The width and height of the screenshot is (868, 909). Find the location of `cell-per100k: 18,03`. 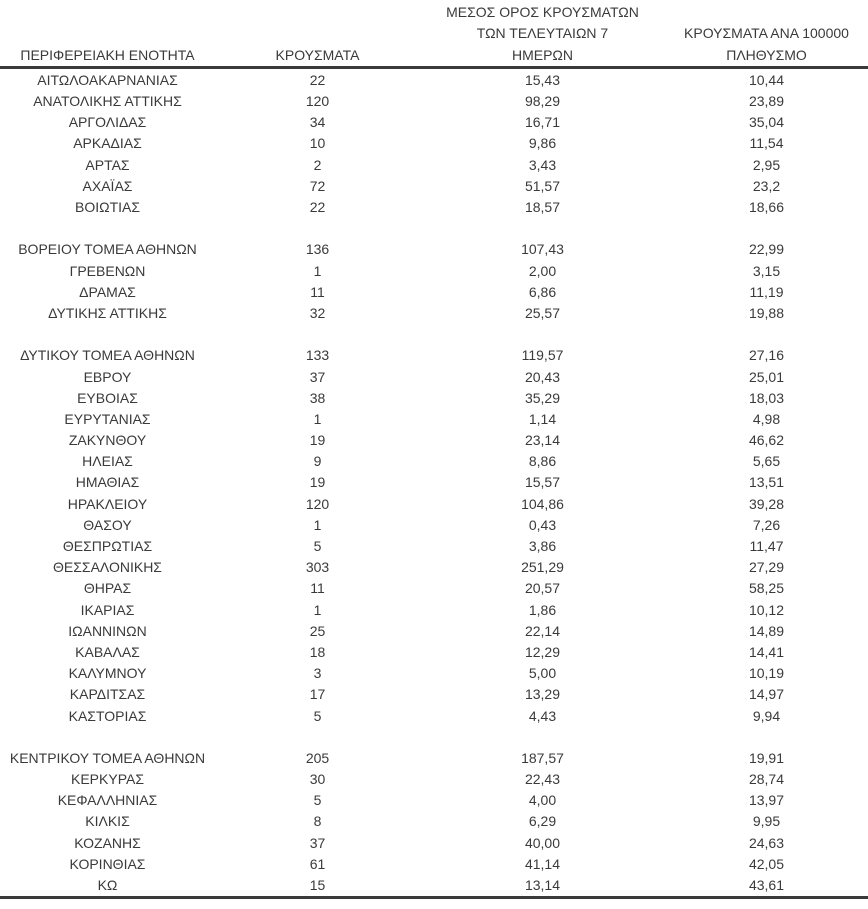

cell-per100k: 18,03 is located at coordinates (766, 397).